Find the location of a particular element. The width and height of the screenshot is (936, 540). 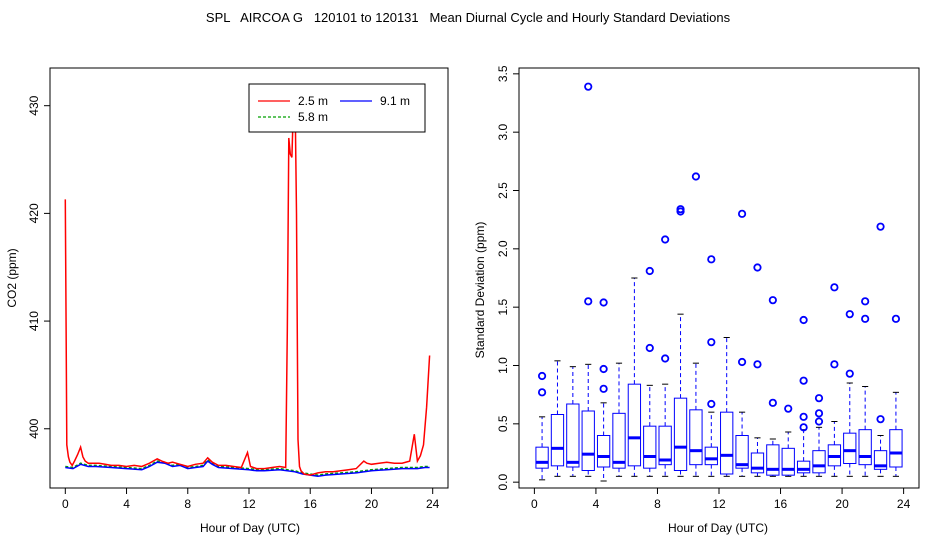

box-hour-17.5 is located at coordinates (803, 396).